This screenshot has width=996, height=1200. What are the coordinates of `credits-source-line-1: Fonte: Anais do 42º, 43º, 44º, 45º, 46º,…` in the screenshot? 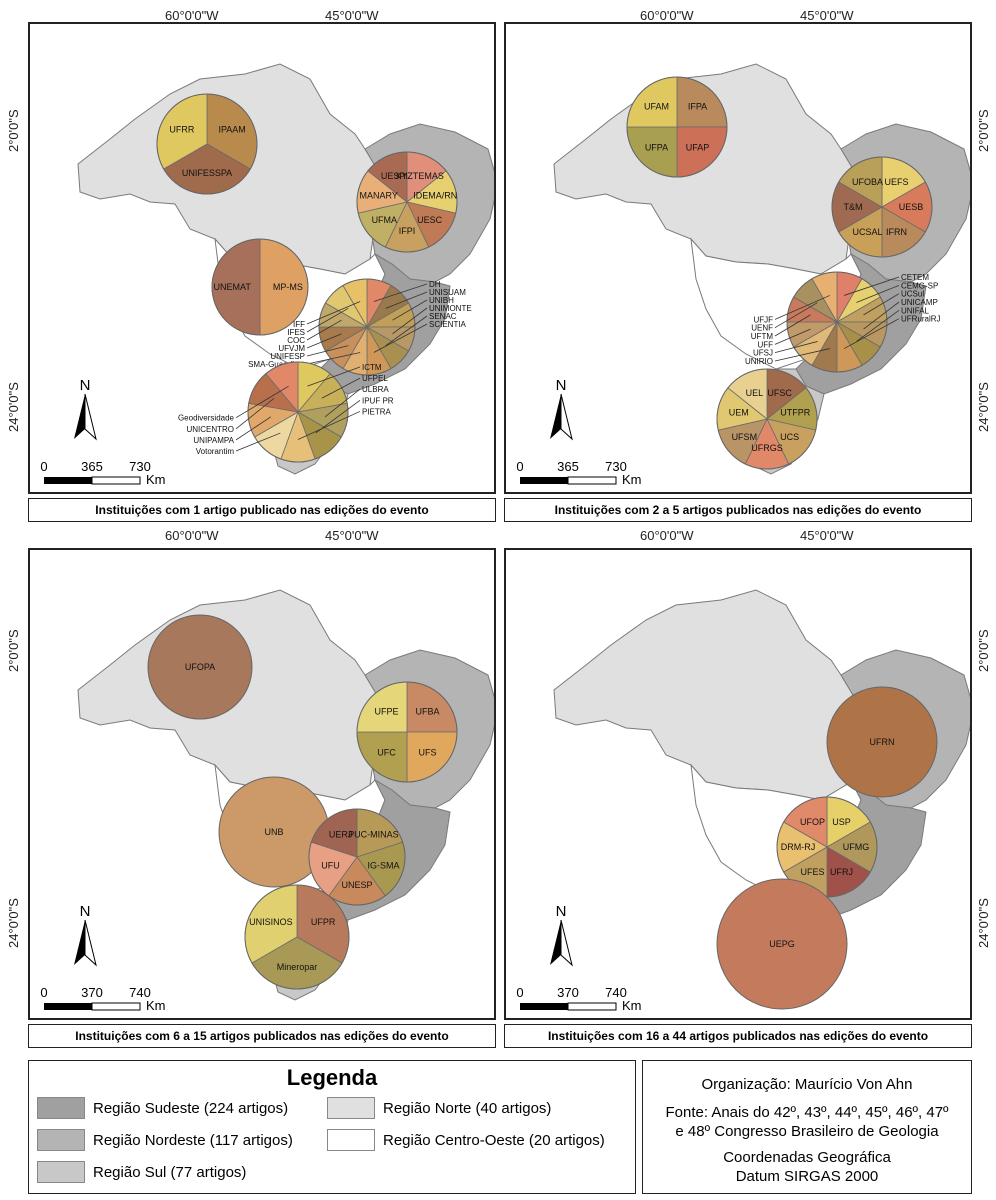 It's located at (807, 1112).